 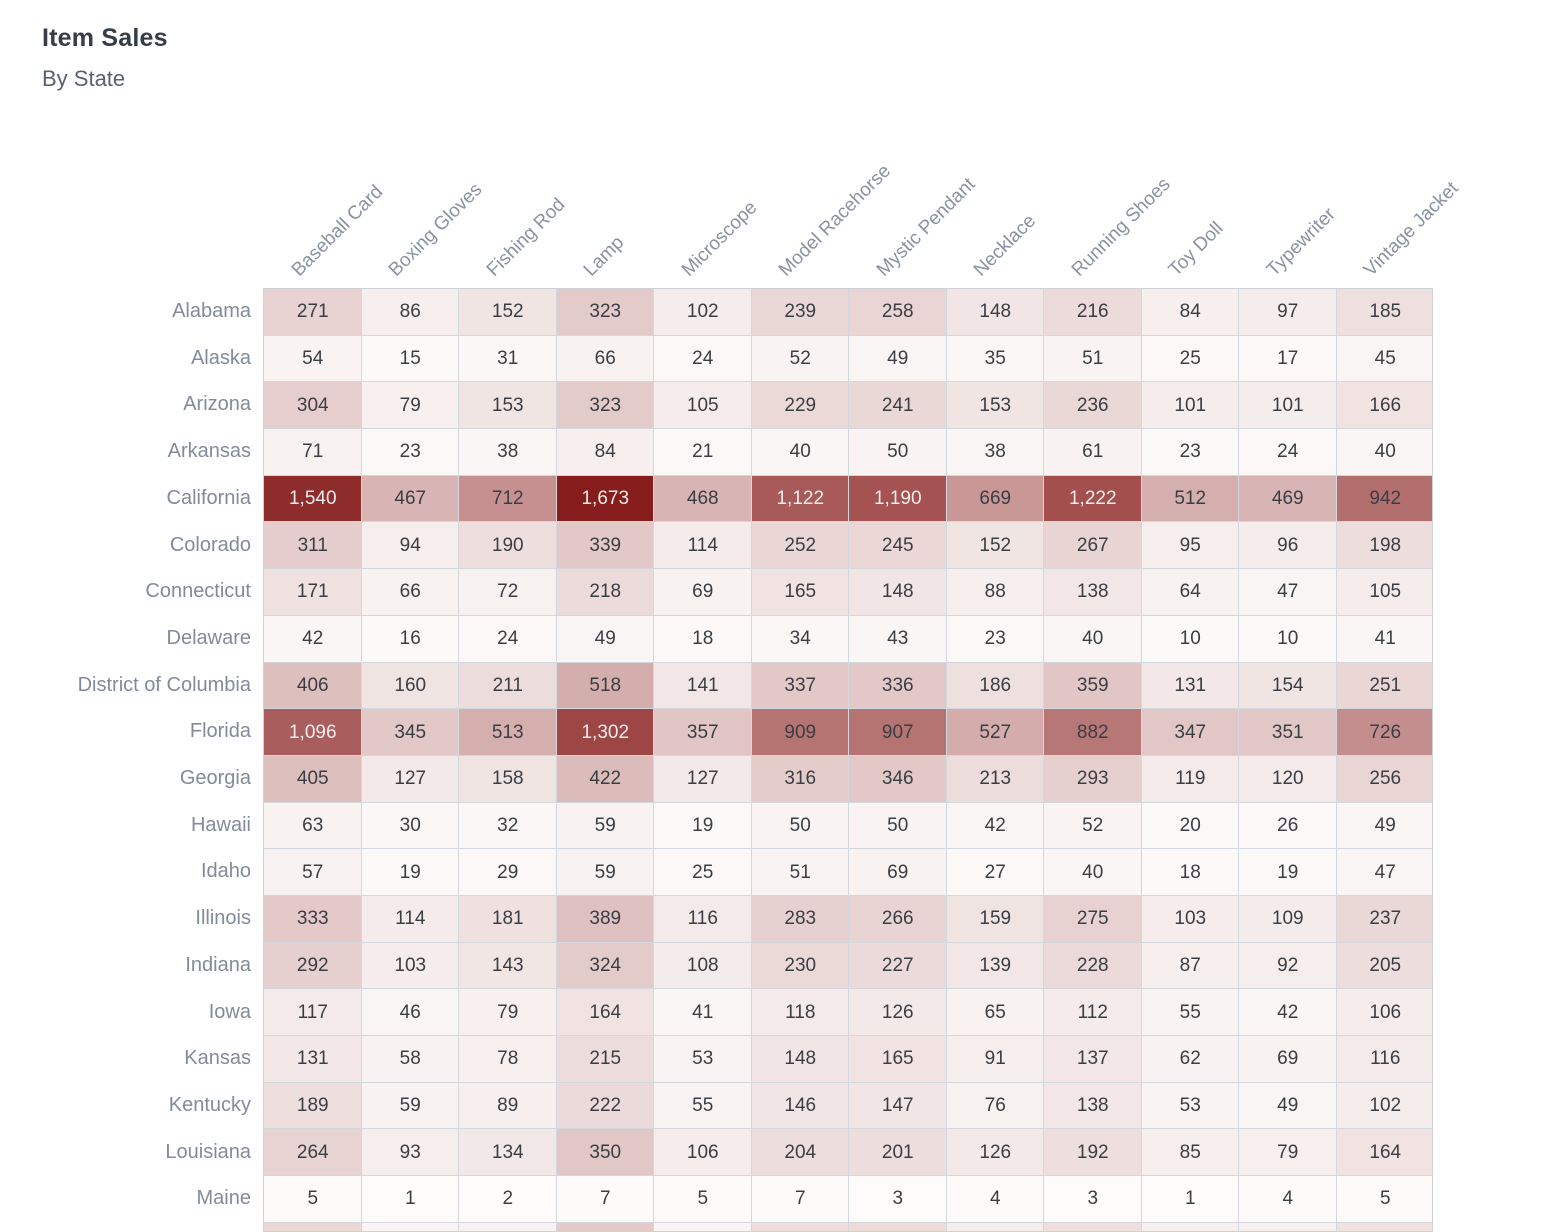 I want to click on heatmap-cell: 227, so click(x=898, y=966).